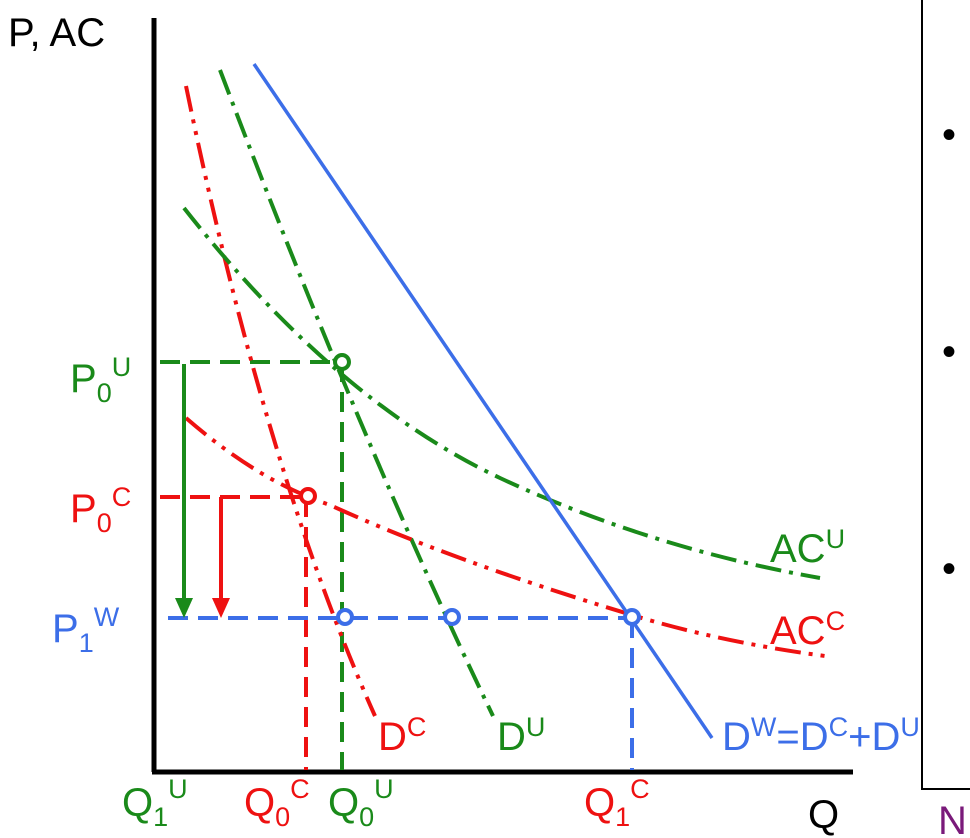 The image size is (970, 838). Describe the element at coordinates (807, 629) in the screenshot. I see `label-acc: ACC` at that location.